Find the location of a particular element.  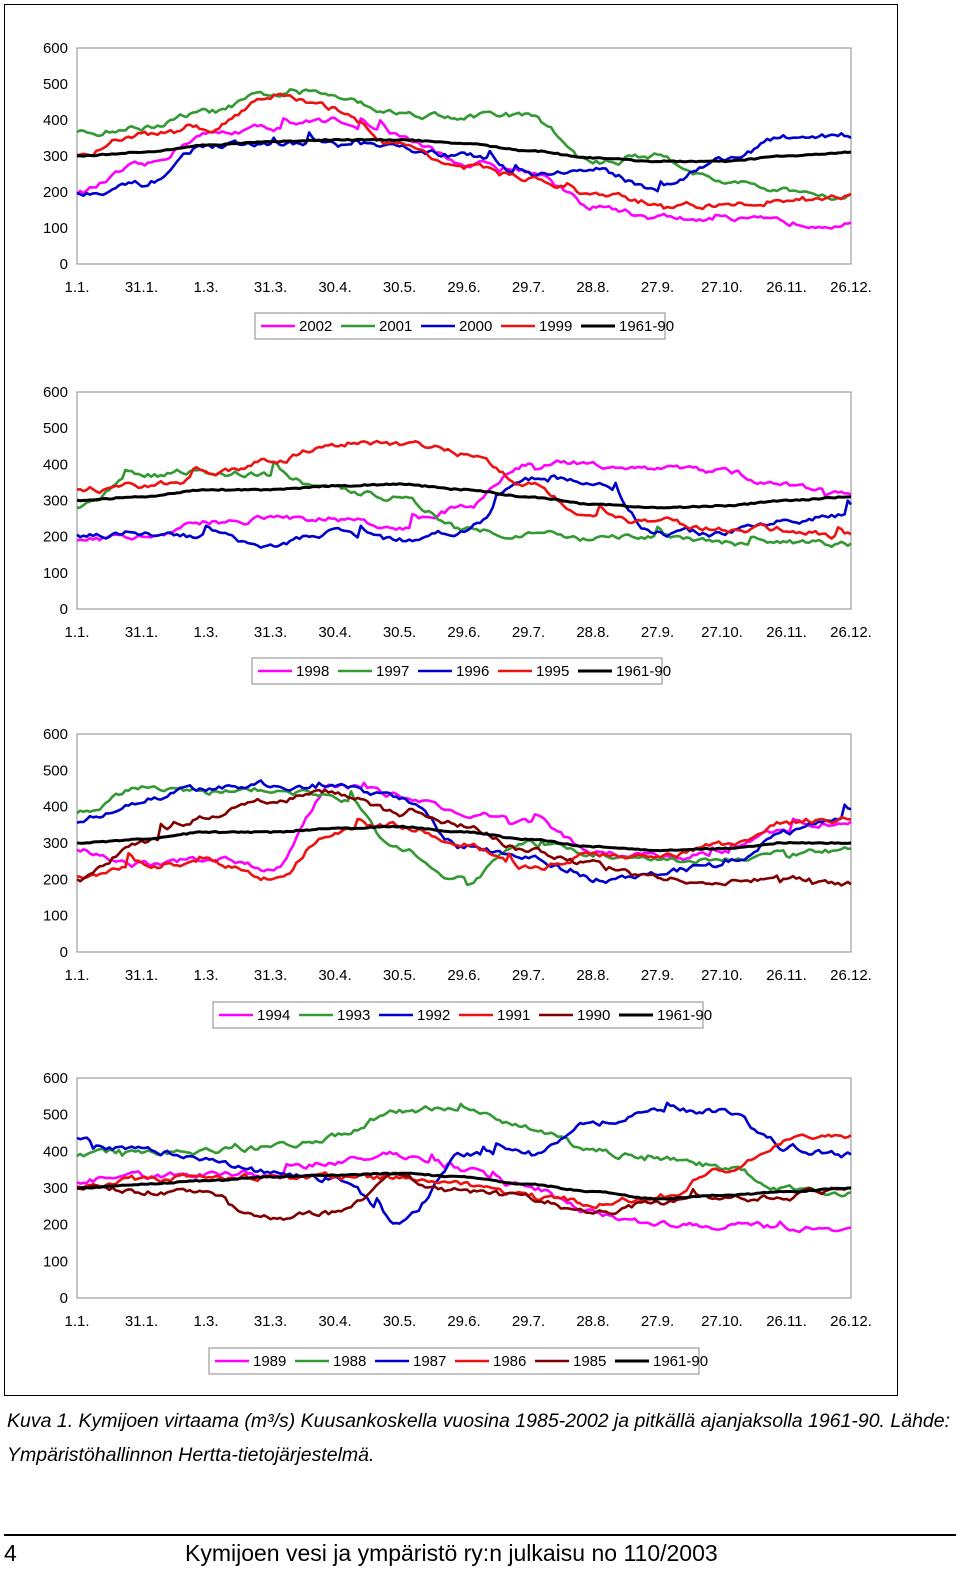

series-line-1994 is located at coordinates (464, 827).